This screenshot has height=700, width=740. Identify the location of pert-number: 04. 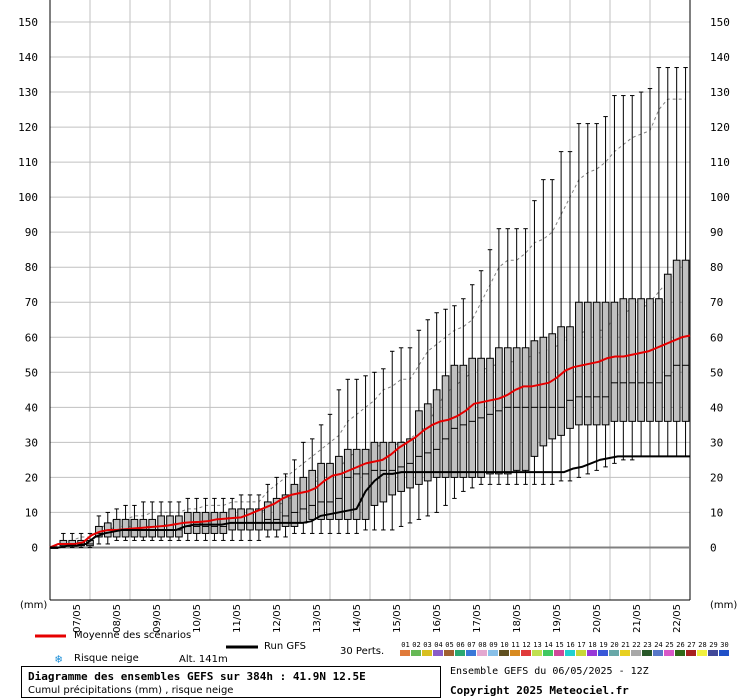
(438, 645).